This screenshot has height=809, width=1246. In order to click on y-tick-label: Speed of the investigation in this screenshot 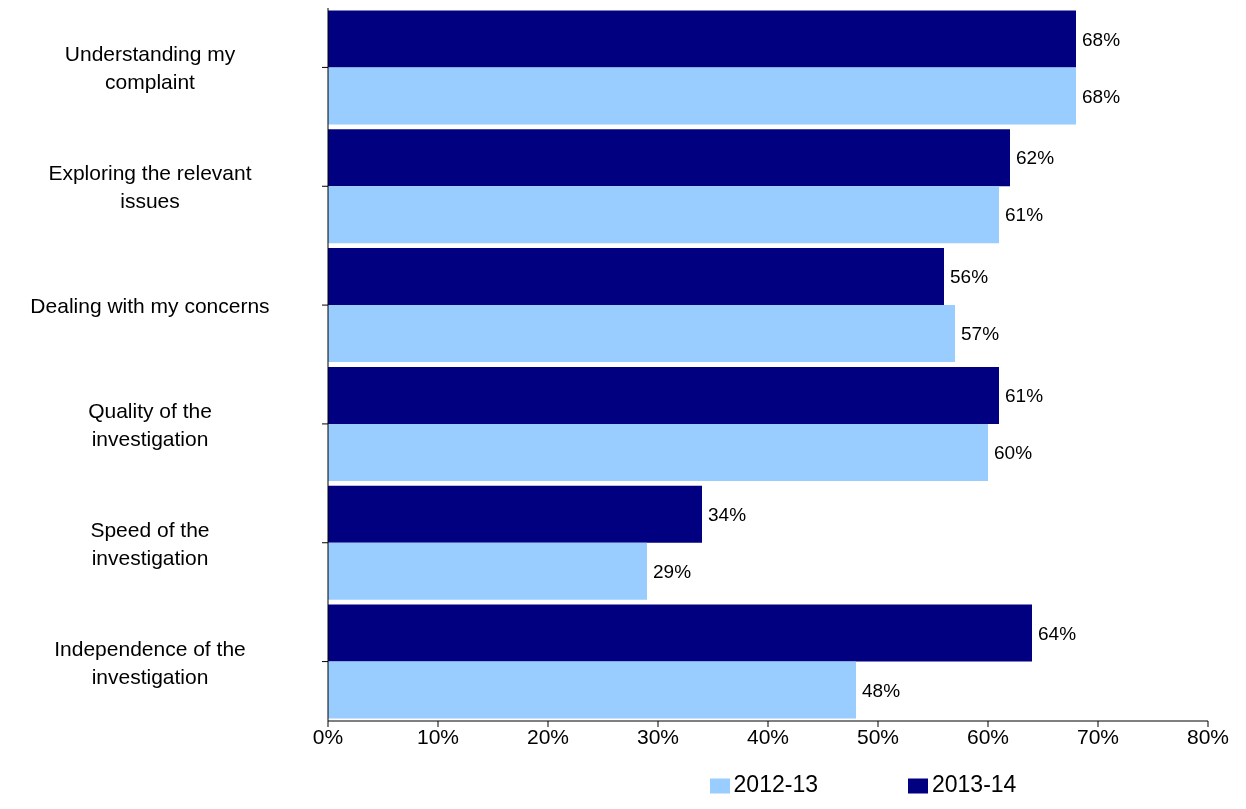, I will do `click(150, 543)`.